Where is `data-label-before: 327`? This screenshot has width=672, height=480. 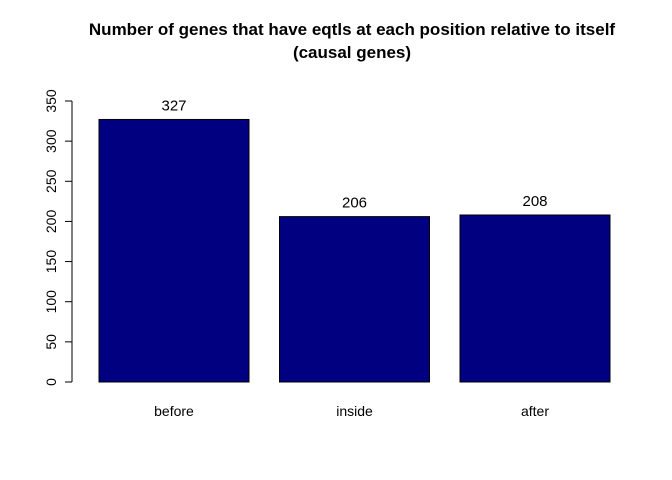 data-label-before: 327 is located at coordinates (173, 105).